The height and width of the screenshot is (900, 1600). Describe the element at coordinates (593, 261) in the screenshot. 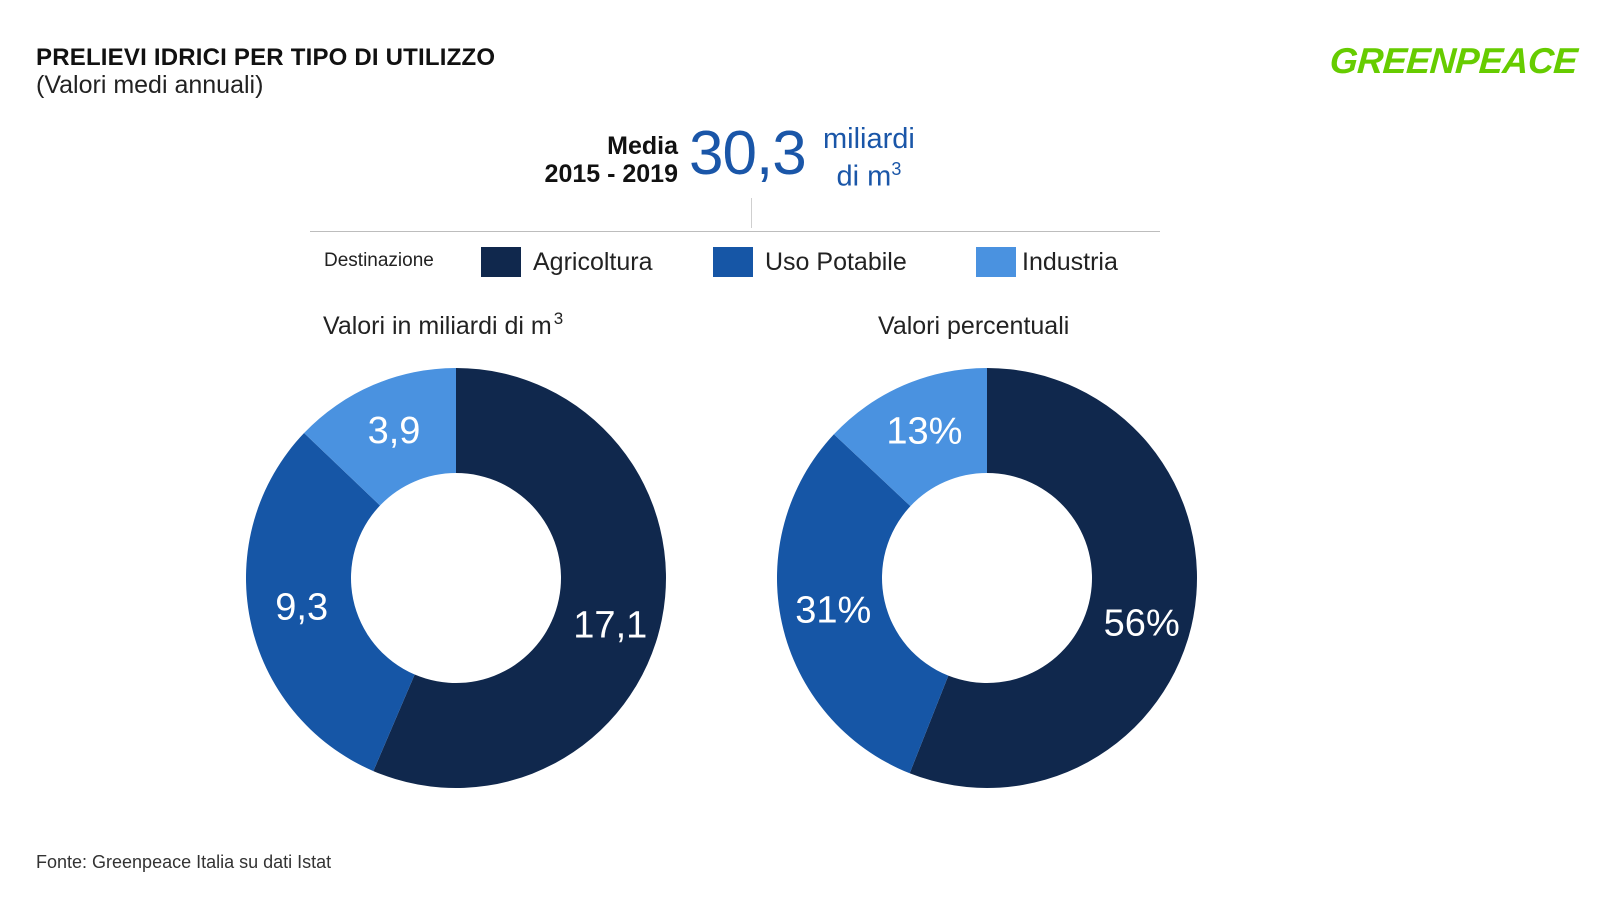

I see `legend-label-agricoltura: Agricoltura` at that location.